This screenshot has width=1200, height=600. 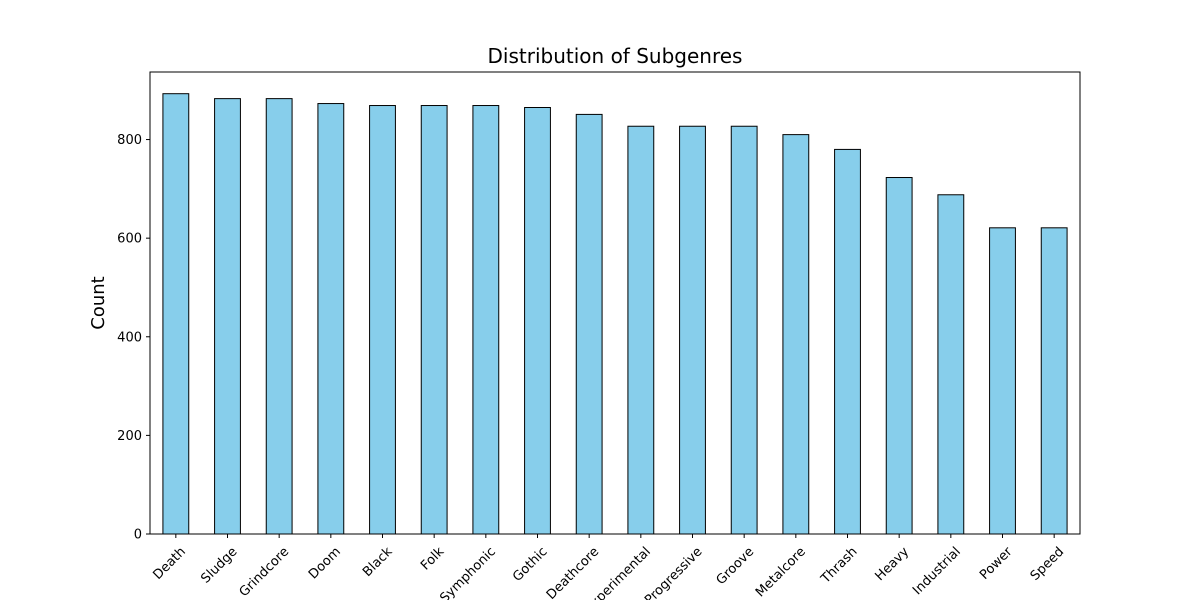 I want to click on x-tick-label: Speed, so click(x=1047, y=563).